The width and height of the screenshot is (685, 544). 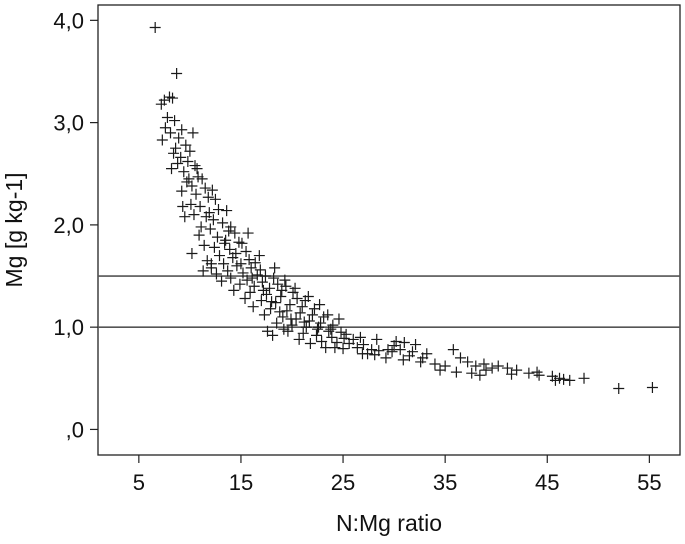 I want to click on x-tick-label: 5, so click(x=139, y=482).